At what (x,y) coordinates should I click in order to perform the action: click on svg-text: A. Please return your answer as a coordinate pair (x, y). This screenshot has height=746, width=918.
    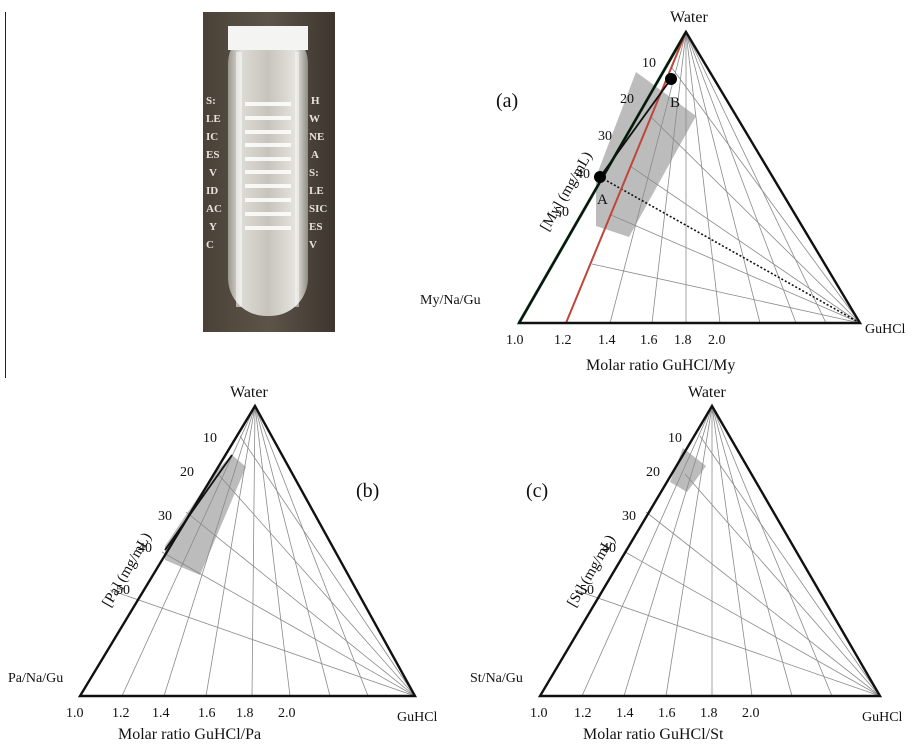
    Looking at the image, I should click on (315, 155).